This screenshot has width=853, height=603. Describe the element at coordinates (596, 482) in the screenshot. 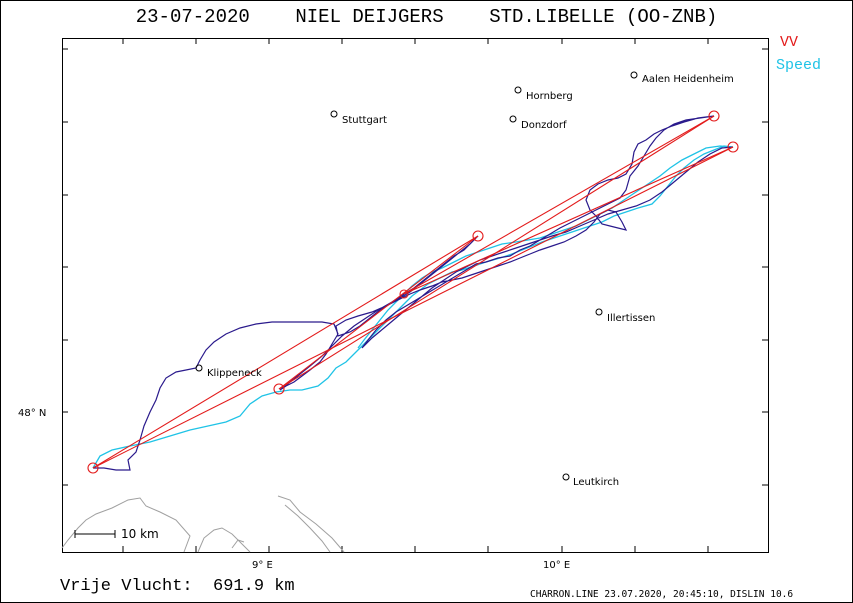

I see `place-label-leutkirch: Leutkirch` at that location.